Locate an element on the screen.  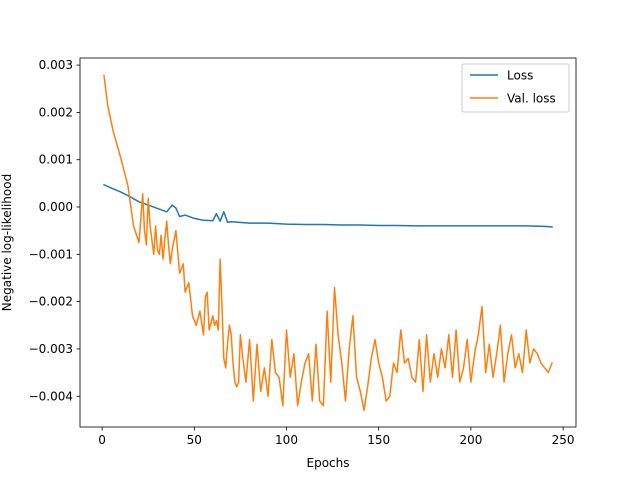
x-tick-label: 0 is located at coordinates (102, 440).